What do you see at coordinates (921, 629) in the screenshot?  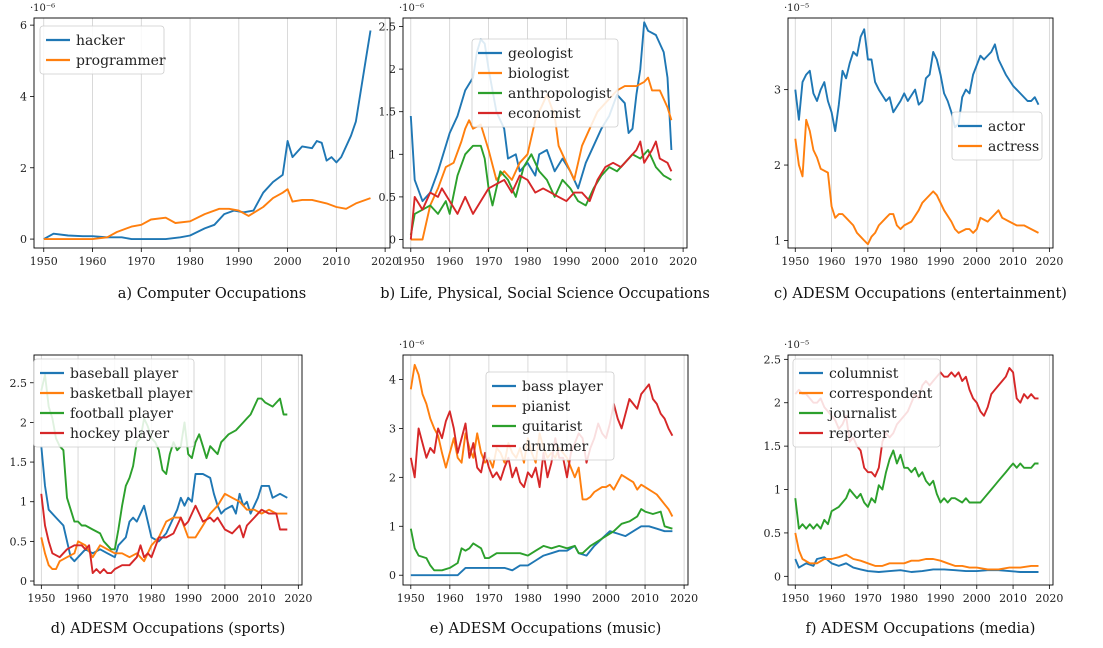 I see `chart-caption: f) ADESM Occupations (media)` at bounding box center [921, 629].